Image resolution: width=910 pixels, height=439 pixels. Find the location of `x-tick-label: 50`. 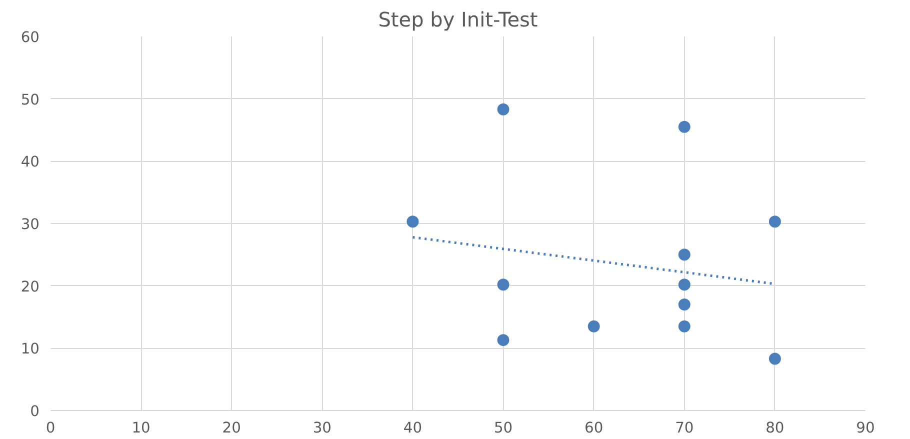

x-tick-label: 50 is located at coordinates (503, 428).